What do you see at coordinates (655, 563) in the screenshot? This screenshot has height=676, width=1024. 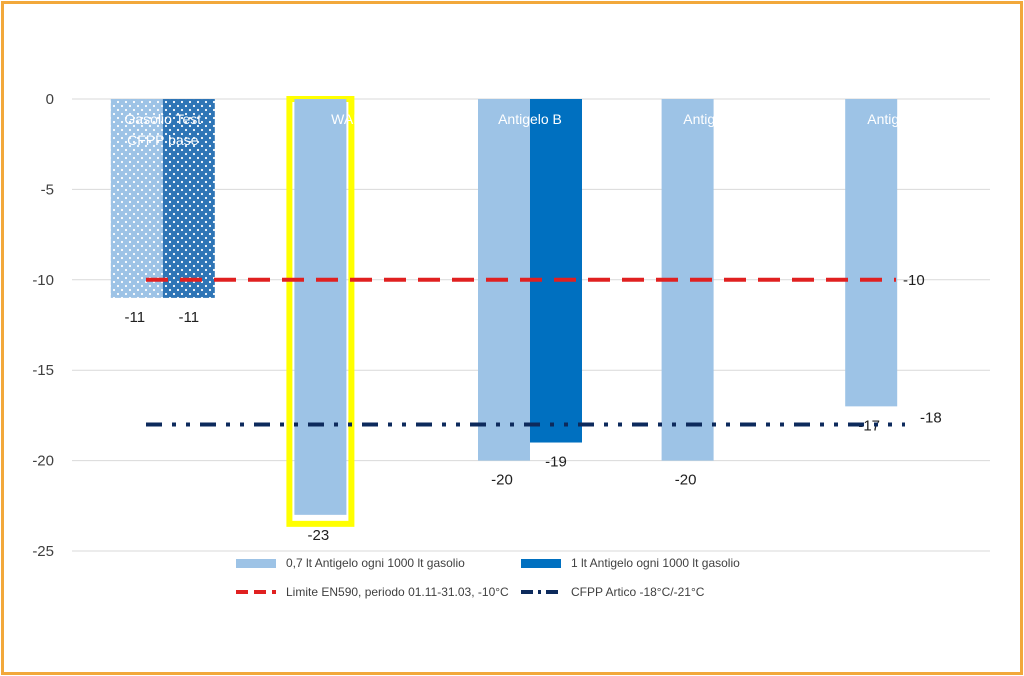 I see `legend-label: 1 lt Antigelo ogni 1000 lt gasolio` at bounding box center [655, 563].